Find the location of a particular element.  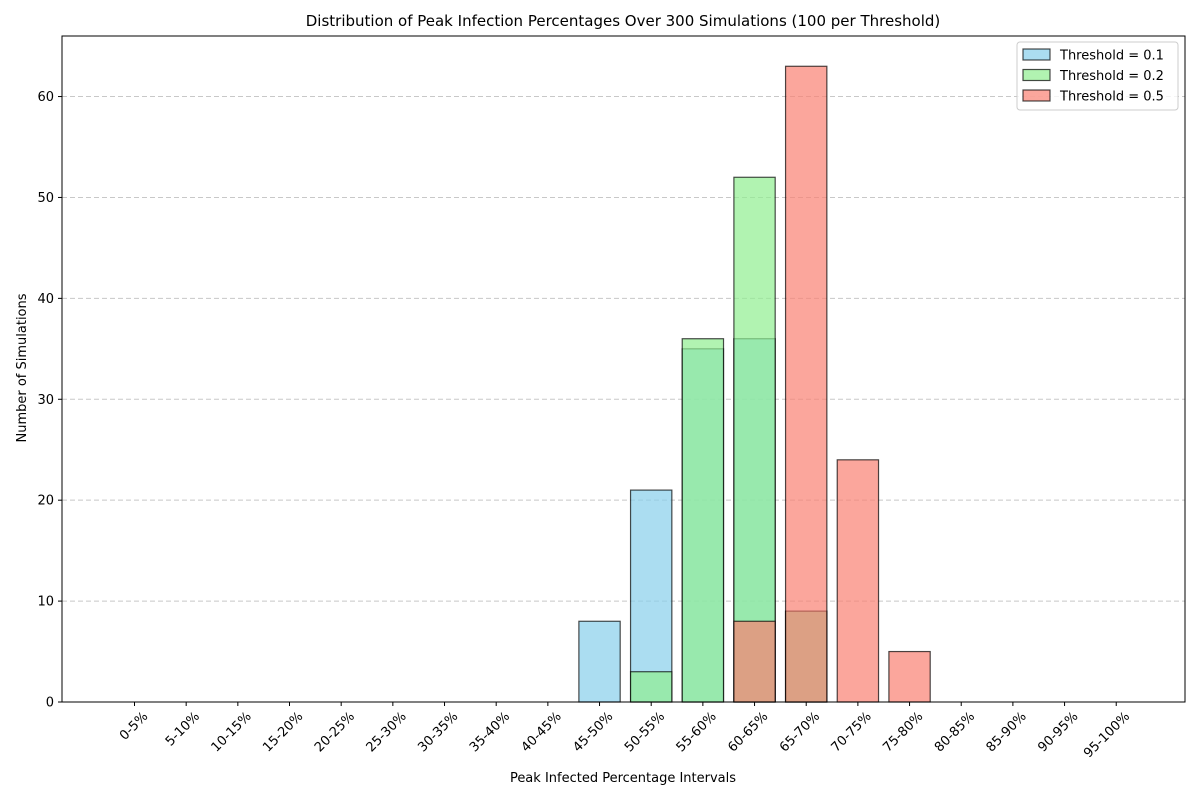

bar-1-50-55% is located at coordinates (651, 596).